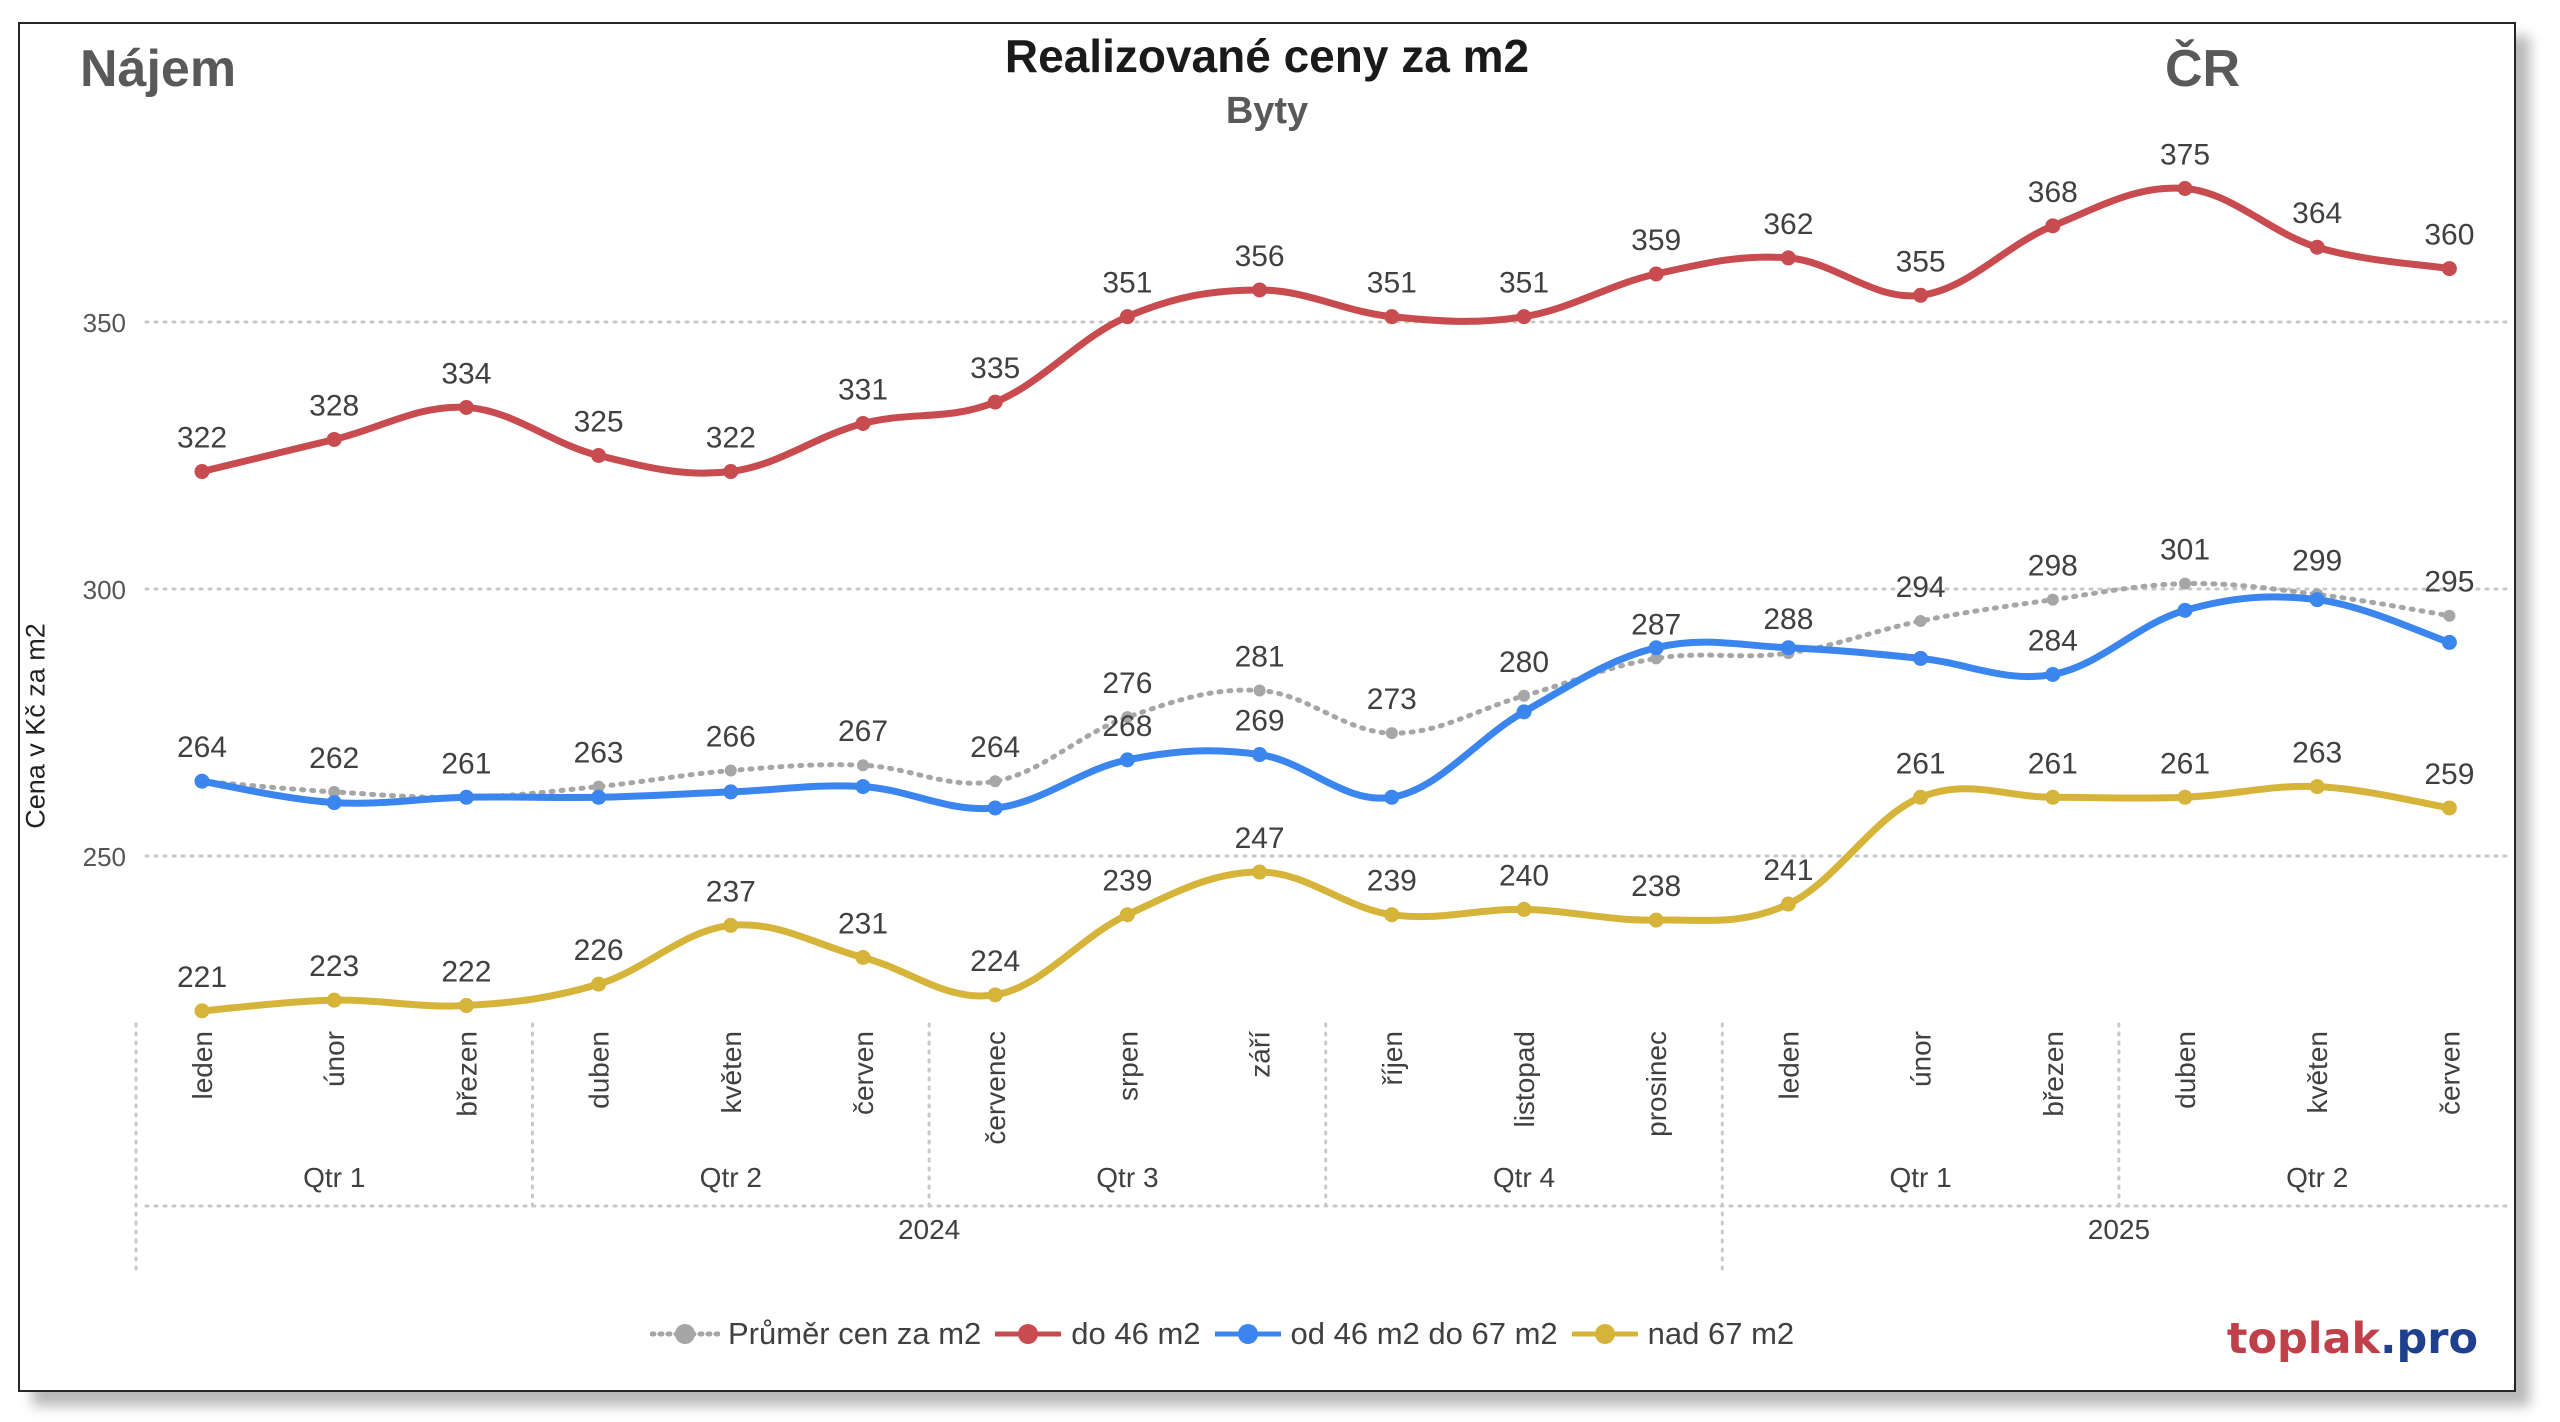 Image resolution: width=2560 pixels, height=1422 pixels. What do you see at coordinates (1721, 1333) in the screenshot?
I see `legend-label-large: nad 67 m2` at bounding box center [1721, 1333].